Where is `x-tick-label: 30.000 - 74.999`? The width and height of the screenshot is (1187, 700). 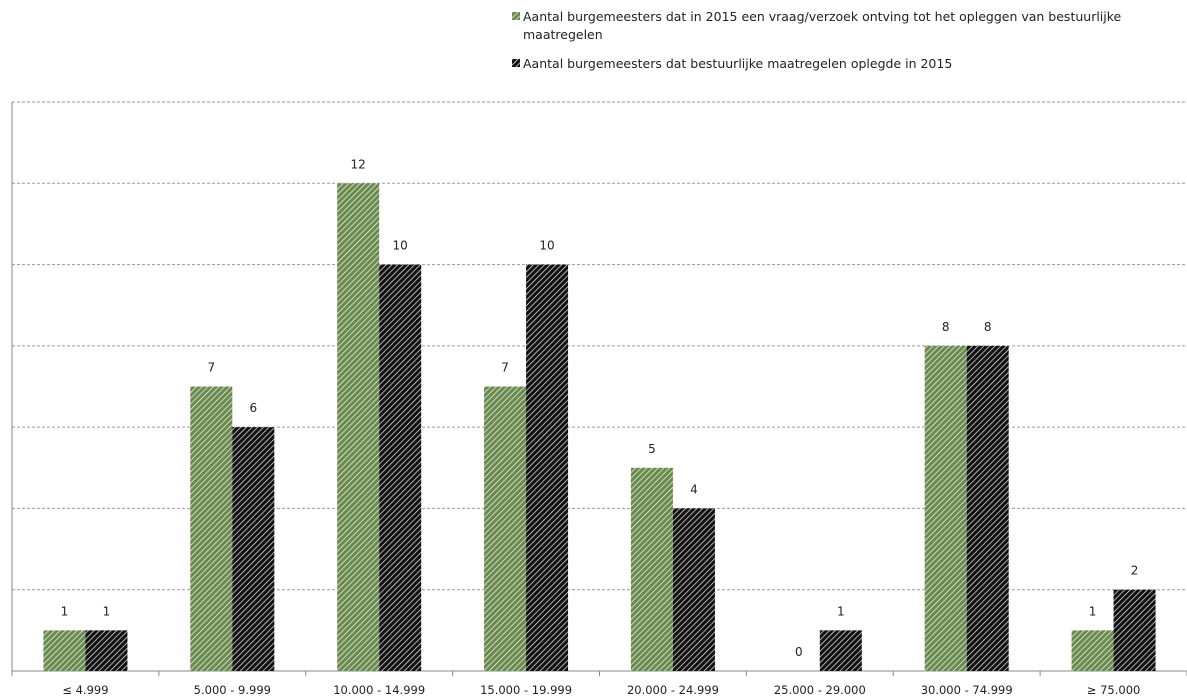 x-tick-label: 30.000 - 74.999 is located at coordinates (967, 690).